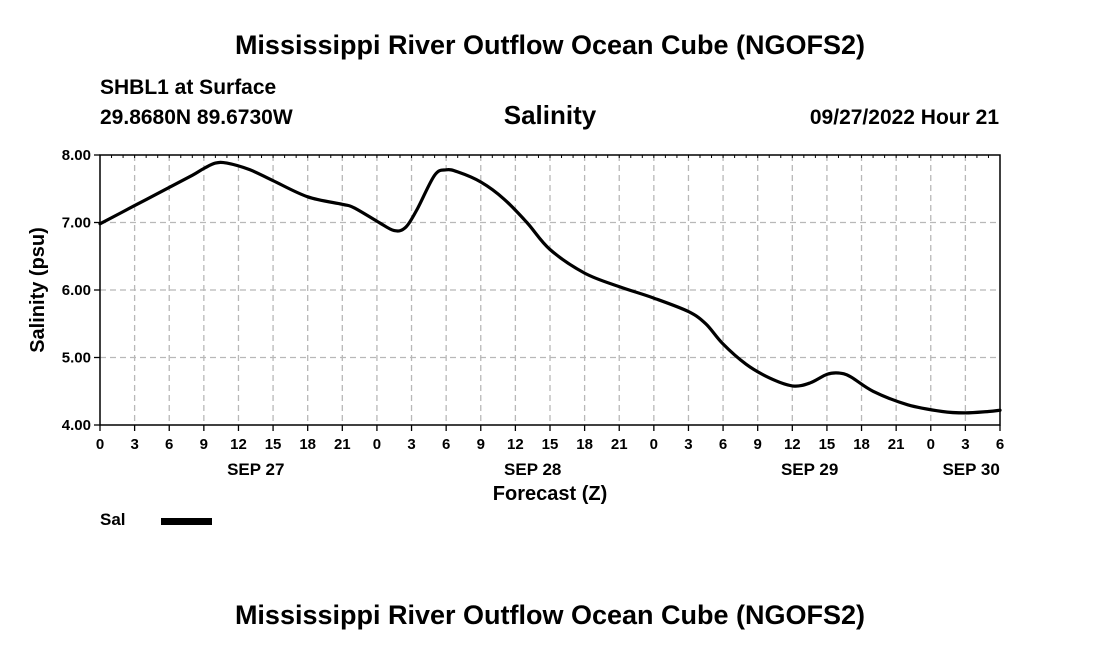 The height and width of the screenshot is (650, 1100). Describe the element at coordinates (188, 87) in the screenshot. I see `station-label: SHBL1 at Surface` at that location.